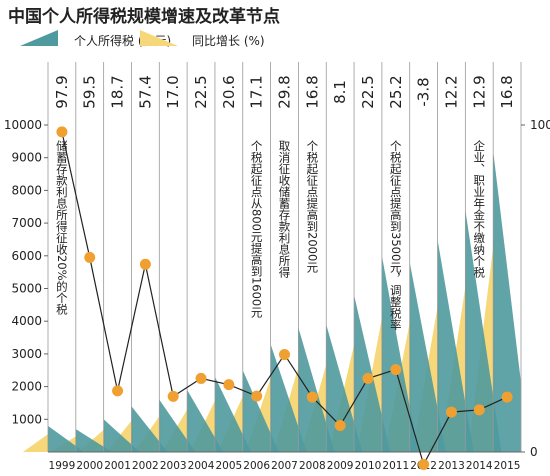  Describe the element at coordinates (540, 125) in the screenshot. I see `y2-tick-label: 100` at that location.